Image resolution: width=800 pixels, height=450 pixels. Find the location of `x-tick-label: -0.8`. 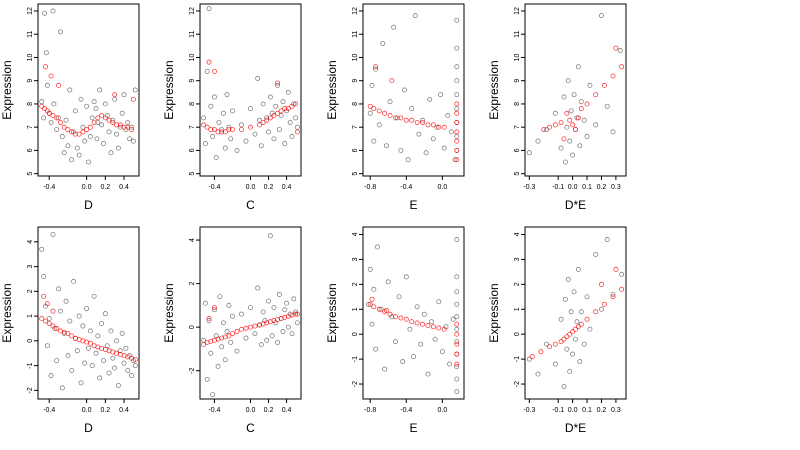

x-tick-label: -0.8 is located at coordinates (370, 410).